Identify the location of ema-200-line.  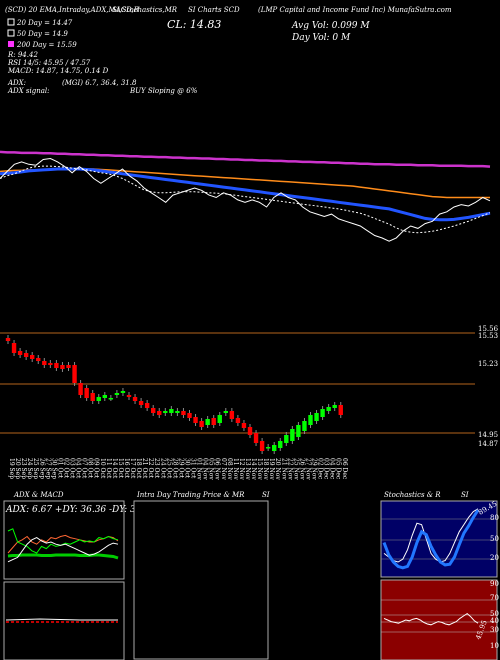
(245, 159).